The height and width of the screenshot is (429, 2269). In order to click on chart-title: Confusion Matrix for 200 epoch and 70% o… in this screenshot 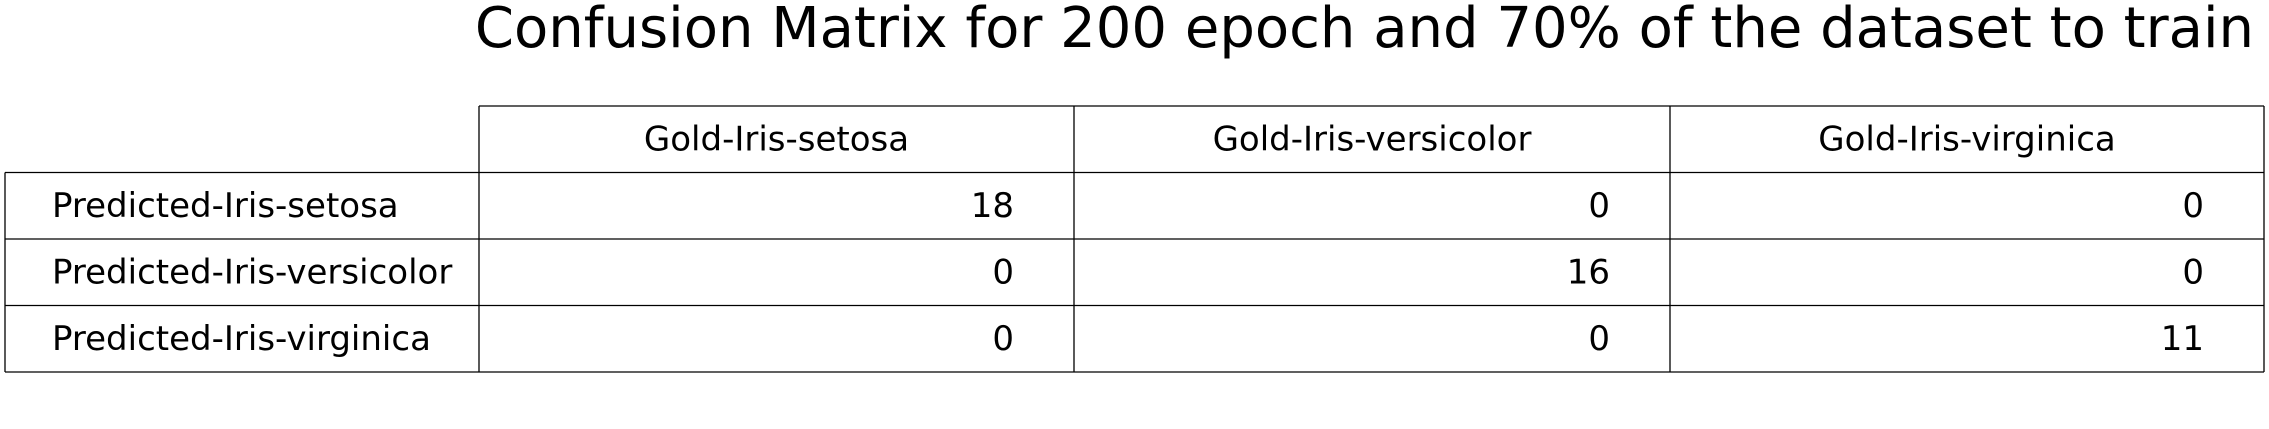, I will do `click(1364, 30)`.